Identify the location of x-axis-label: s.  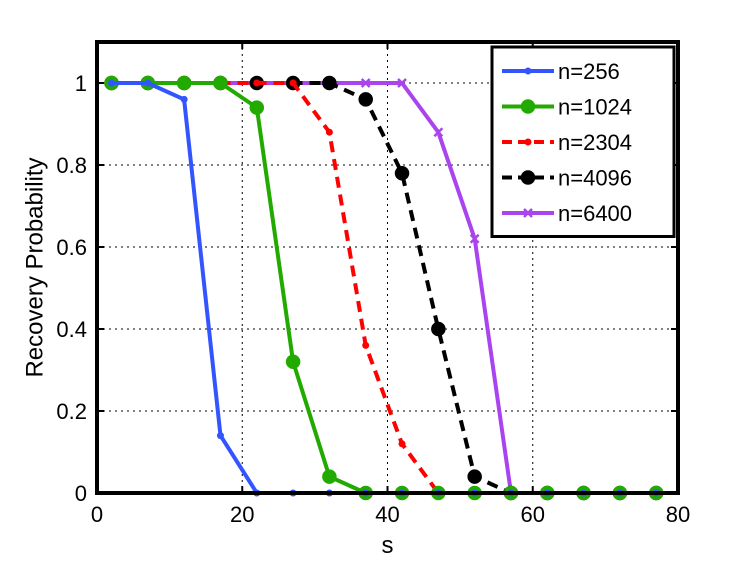
(388, 545).